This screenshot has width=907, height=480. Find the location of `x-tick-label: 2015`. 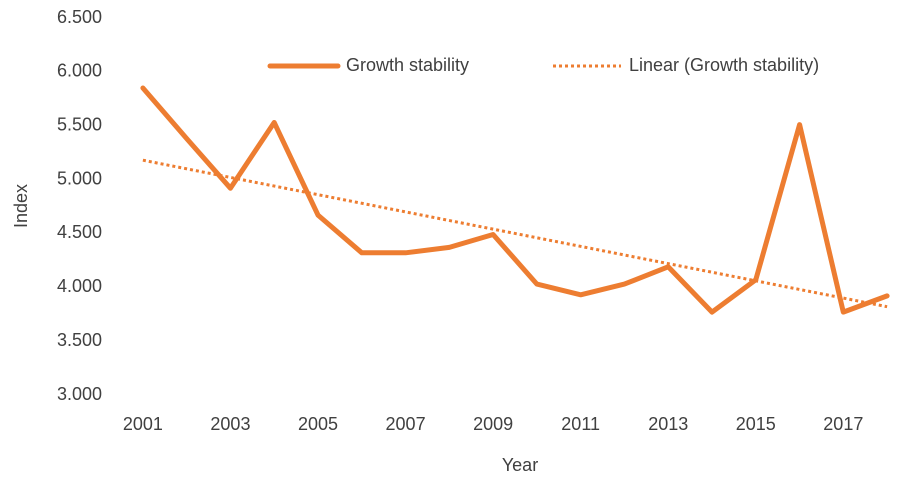

x-tick-label: 2015 is located at coordinates (756, 424).